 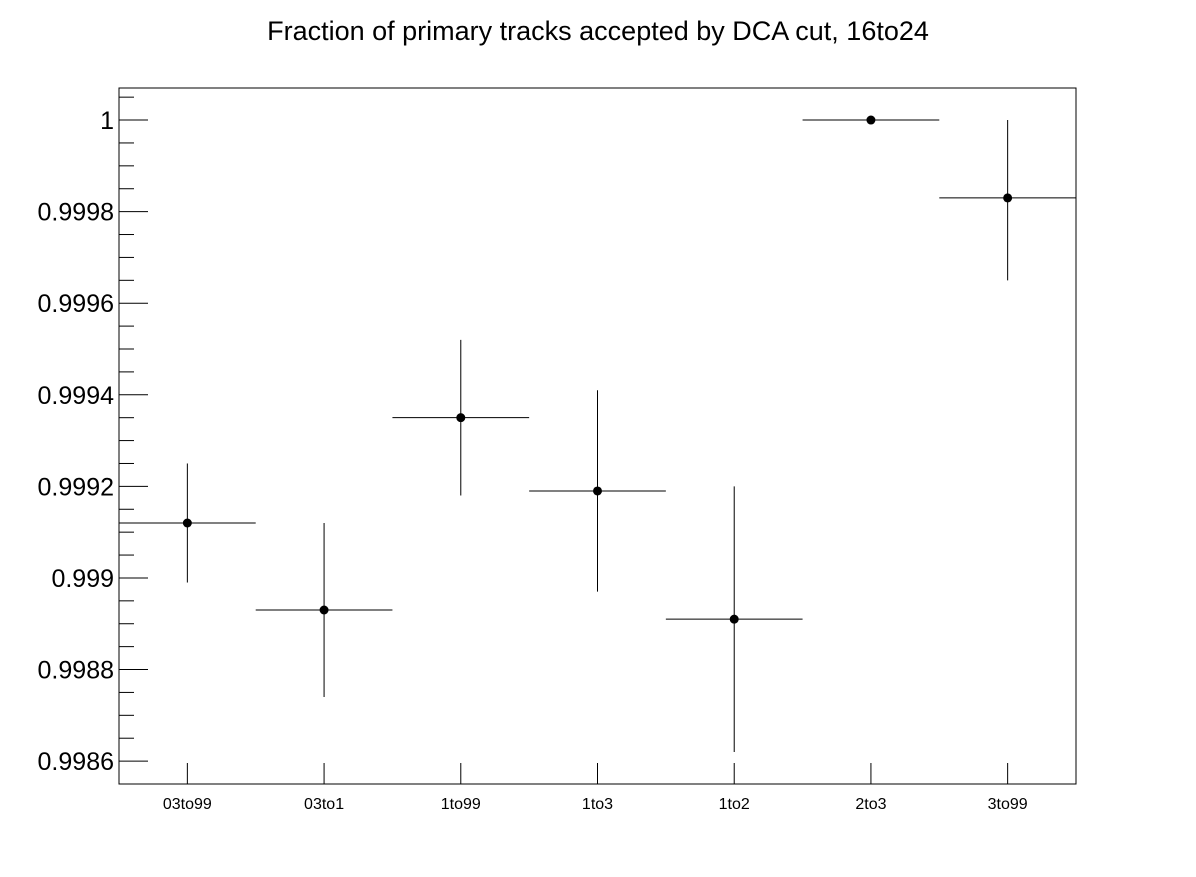 What do you see at coordinates (597, 804) in the screenshot?
I see `x-tick-label: 1to3` at bounding box center [597, 804].